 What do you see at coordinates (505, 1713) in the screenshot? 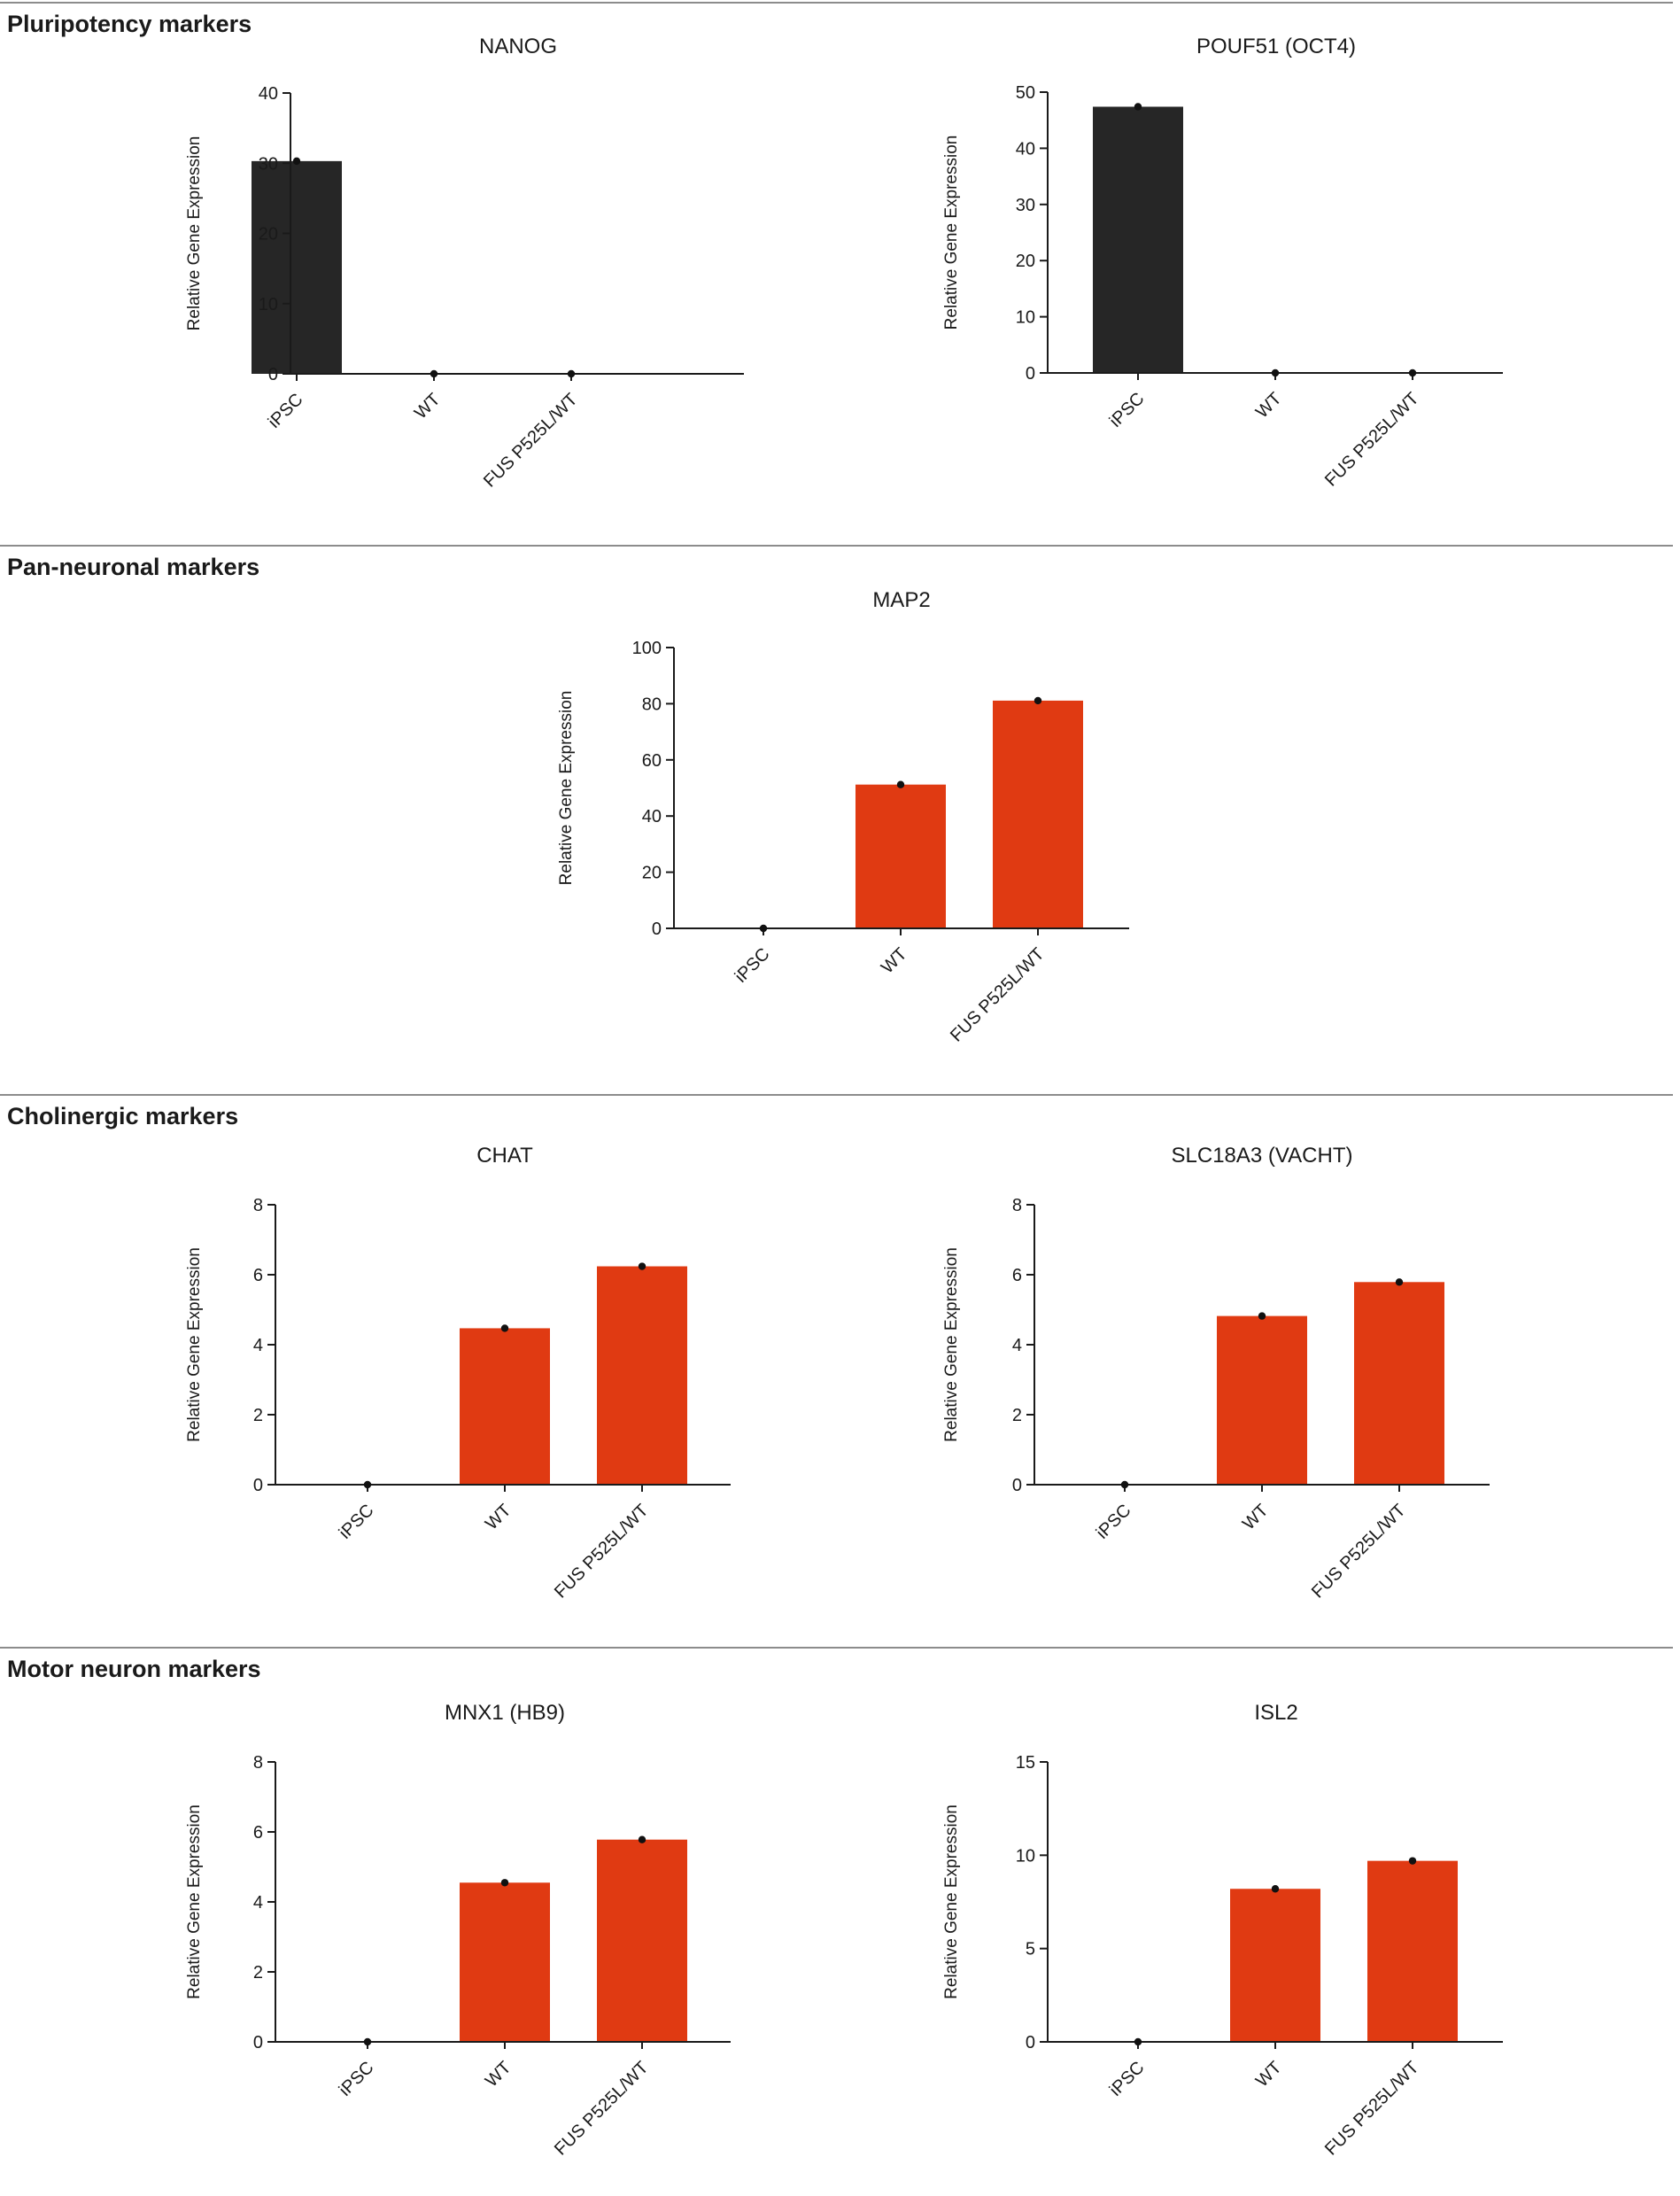
I see `chart-title: MNX1 (HB9)` at bounding box center [505, 1713].